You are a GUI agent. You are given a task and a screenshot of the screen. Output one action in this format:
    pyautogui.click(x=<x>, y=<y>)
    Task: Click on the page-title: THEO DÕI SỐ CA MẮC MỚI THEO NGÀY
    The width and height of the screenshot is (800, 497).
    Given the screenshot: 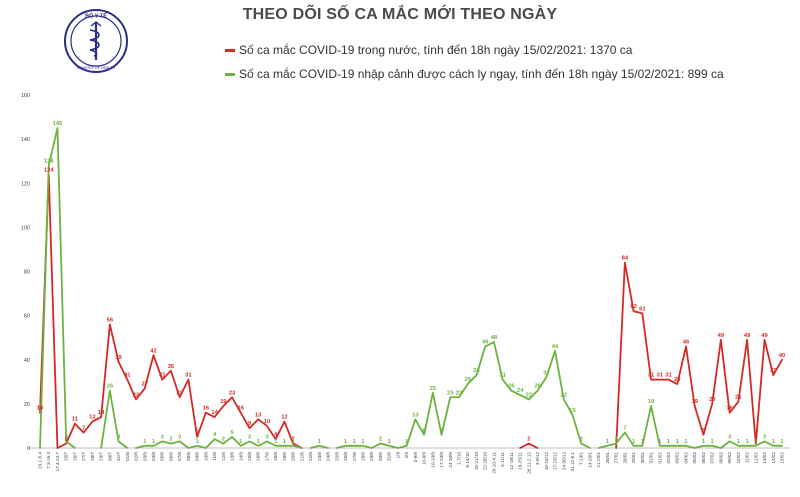 What is the action you would take?
    pyautogui.click(x=400, y=14)
    